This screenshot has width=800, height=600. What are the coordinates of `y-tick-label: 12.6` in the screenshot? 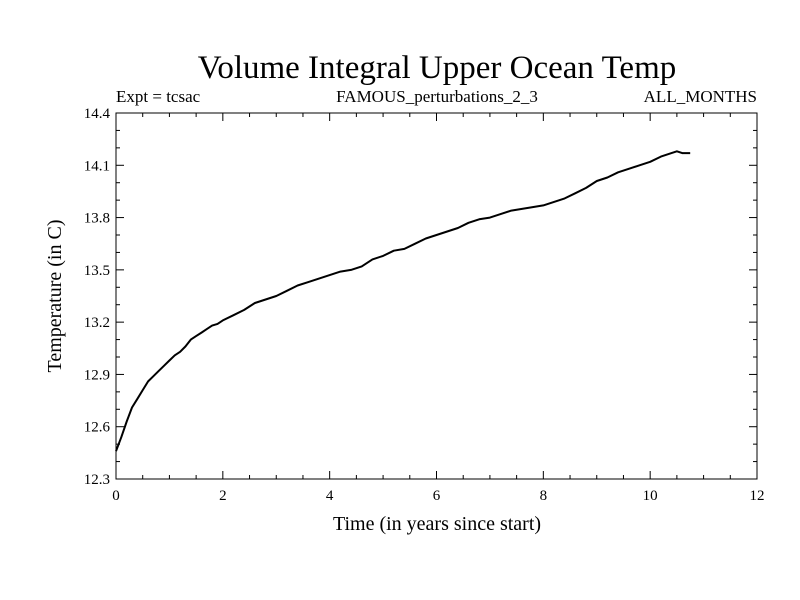 It's located at (97, 428).